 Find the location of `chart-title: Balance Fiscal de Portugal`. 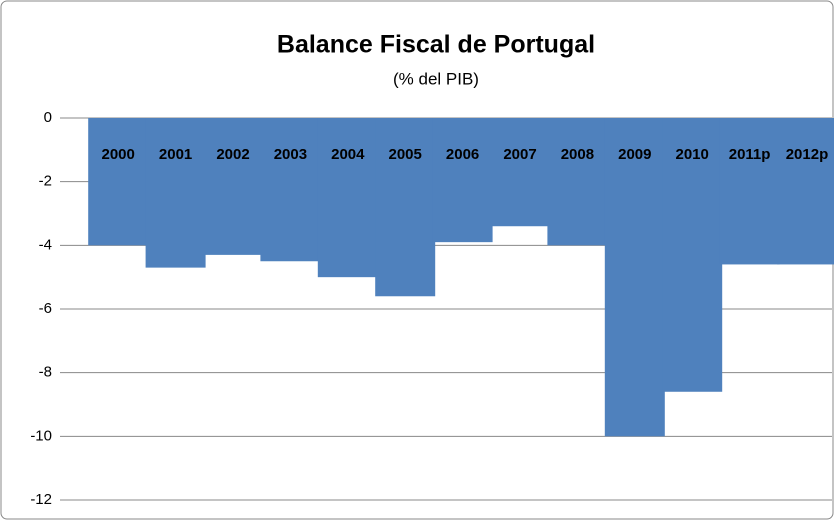

chart-title: Balance Fiscal de Portugal is located at coordinates (436, 45).